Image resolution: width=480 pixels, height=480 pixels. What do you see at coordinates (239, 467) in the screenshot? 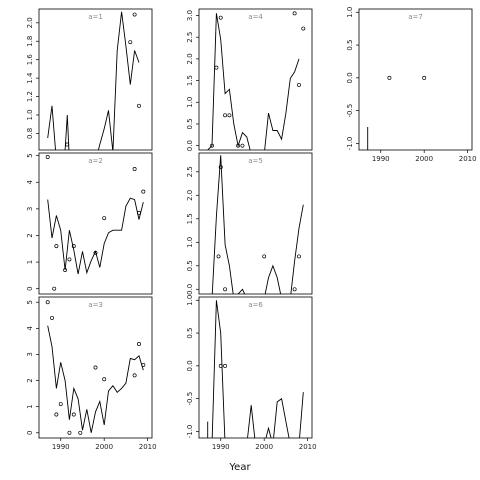
I see `x-axis-label: Year` at bounding box center [239, 467].